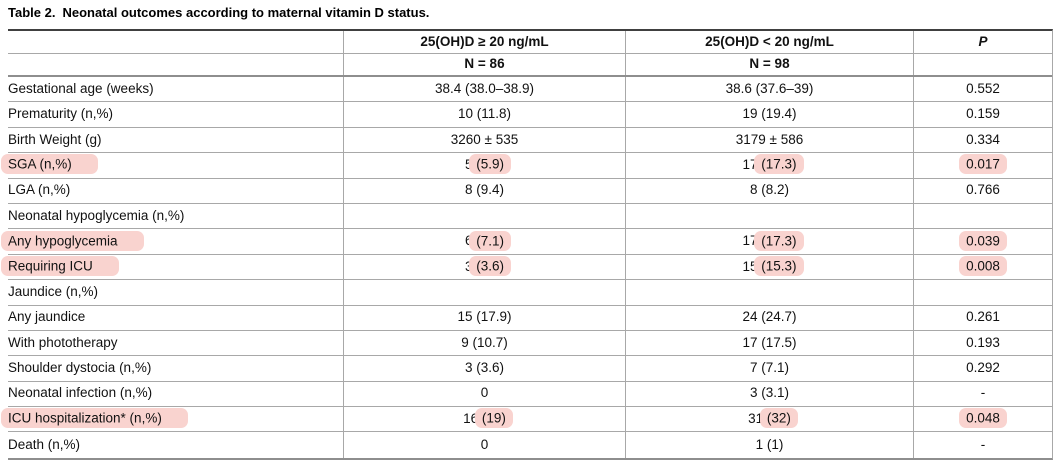  What do you see at coordinates (484, 42) in the screenshot?
I see `header-vitd-sufficient: 25(OH)D ≥ 20 ng/mL` at bounding box center [484, 42].